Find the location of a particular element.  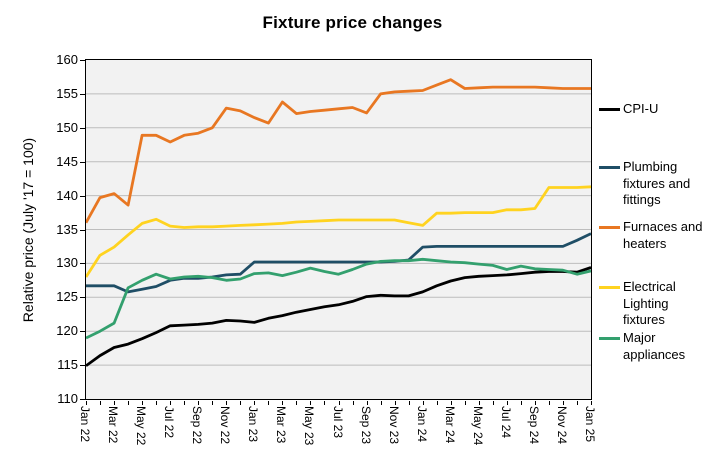

x-tick-label-jul-22: Jul 22 is located at coordinates (169, 422).